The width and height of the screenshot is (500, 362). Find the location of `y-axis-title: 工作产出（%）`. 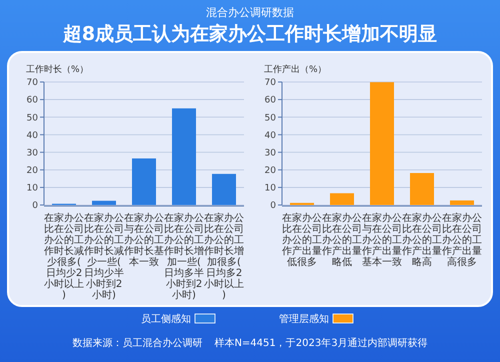

y-axis-title: 工作产出（%） is located at coordinates (295, 69).